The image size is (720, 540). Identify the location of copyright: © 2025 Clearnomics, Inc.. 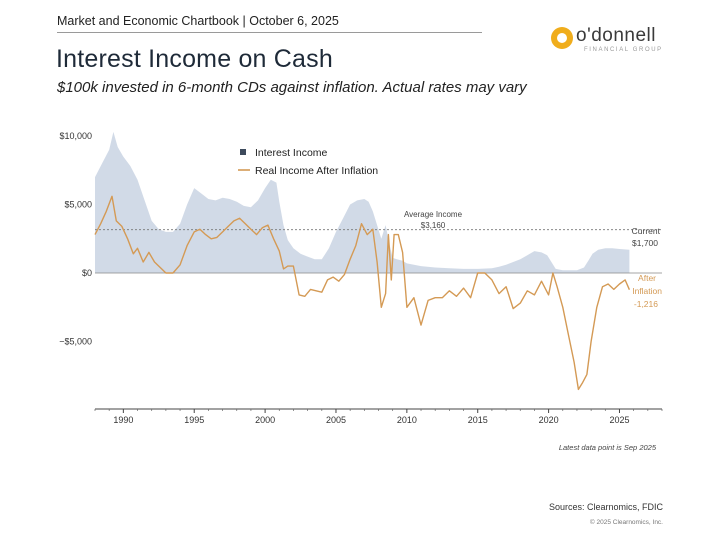
(626, 522).